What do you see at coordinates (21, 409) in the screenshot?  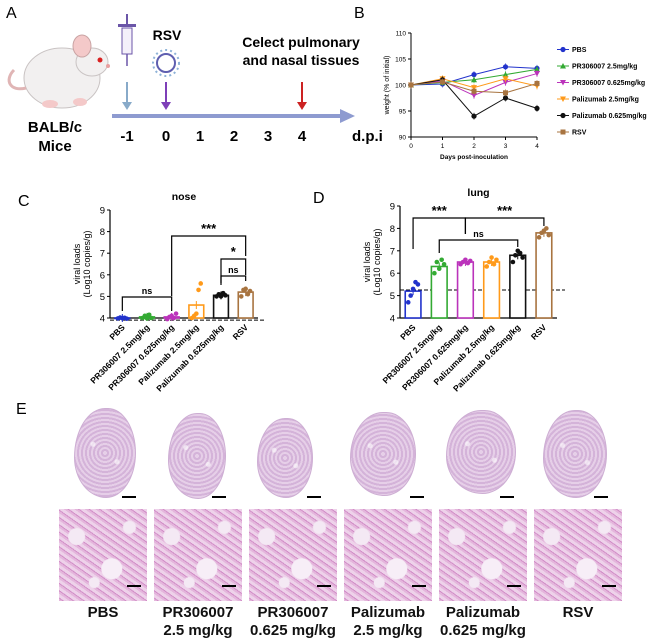 I see `panel-letter-e: E` at bounding box center [21, 409].